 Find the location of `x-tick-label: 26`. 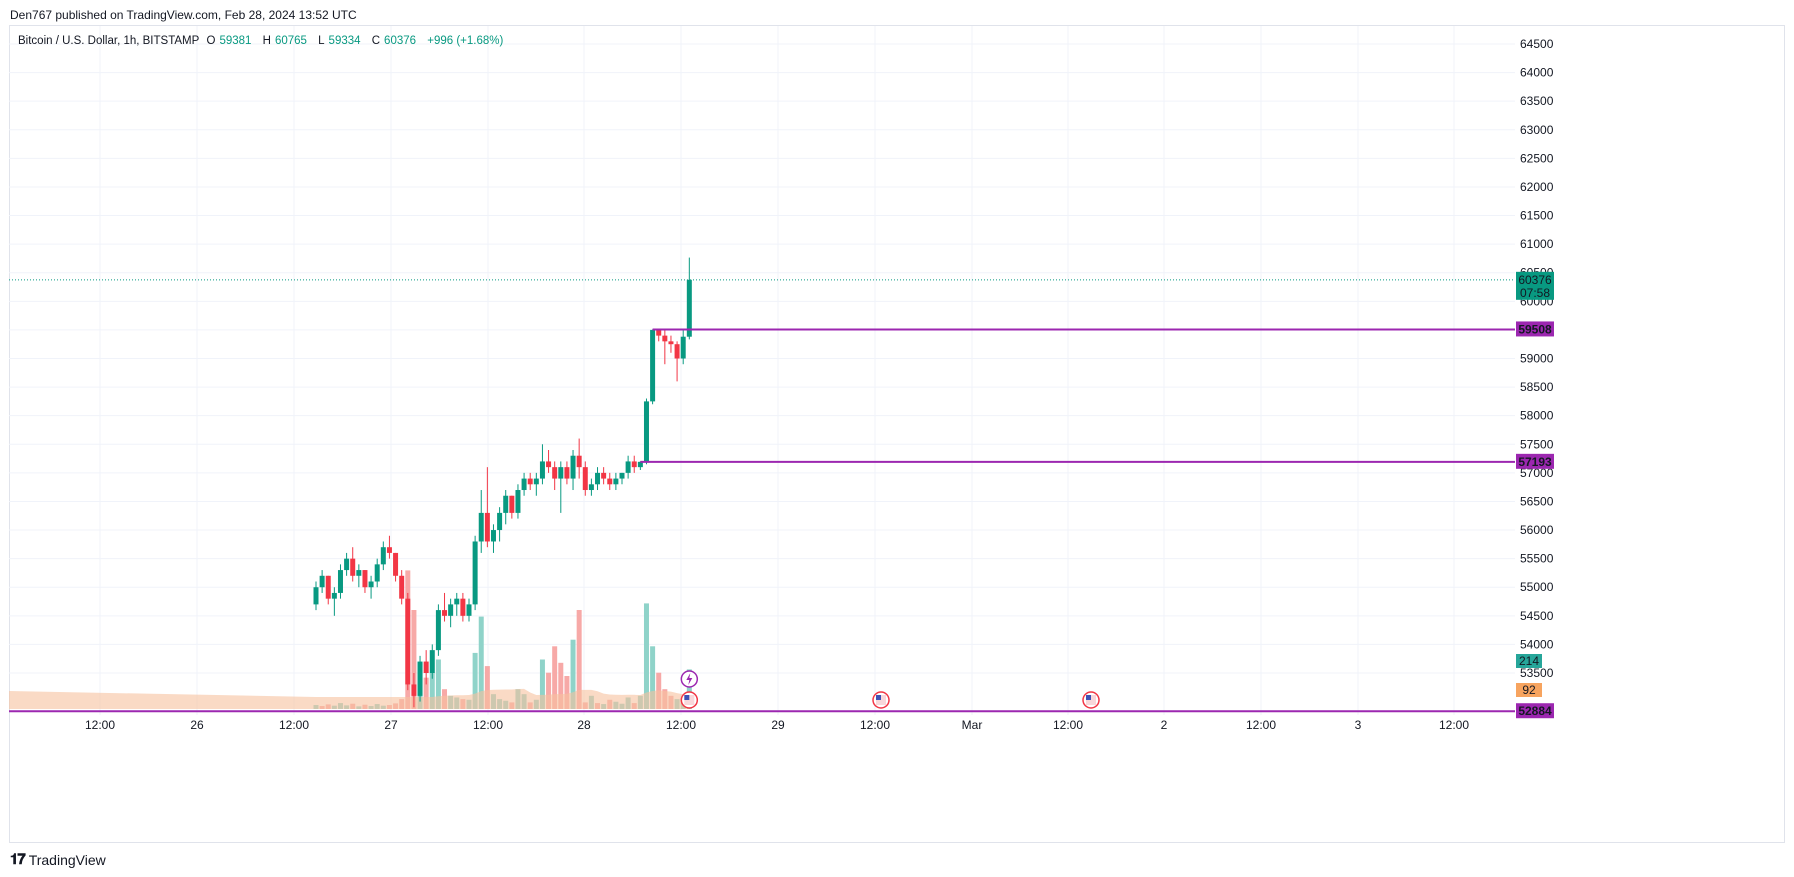

x-tick-label: 26 is located at coordinates (197, 725).